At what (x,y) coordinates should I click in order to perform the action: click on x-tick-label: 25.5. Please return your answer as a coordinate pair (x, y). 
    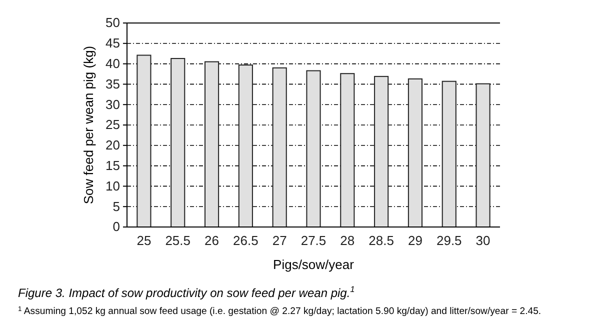
    Looking at the image, I should click on (178, 240).